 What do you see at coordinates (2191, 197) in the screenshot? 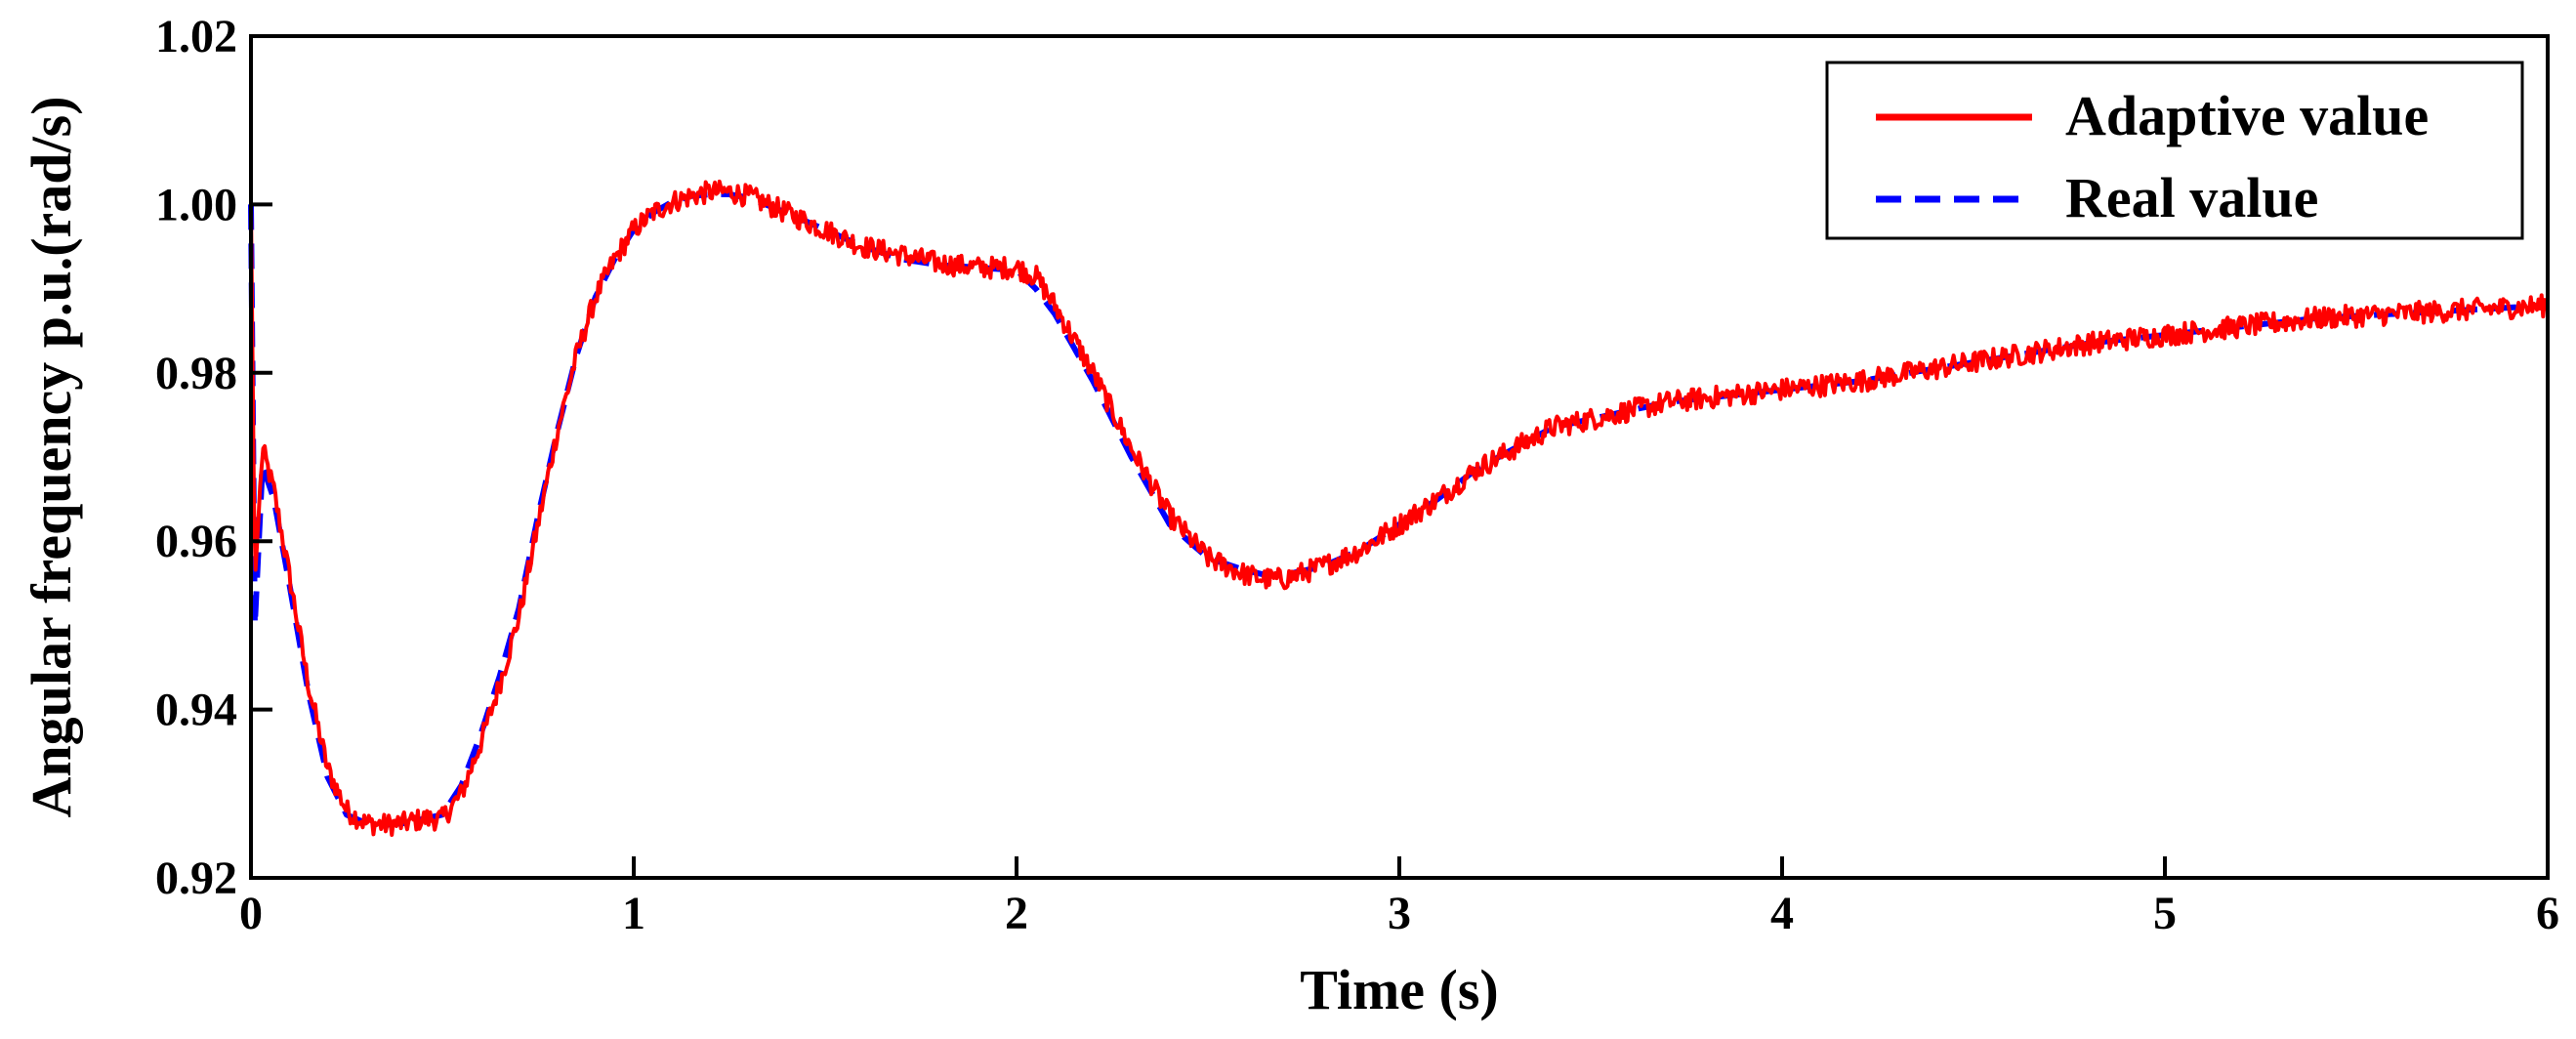
I see `legend-label-real: Real value` at bounding box center [2191, 197].